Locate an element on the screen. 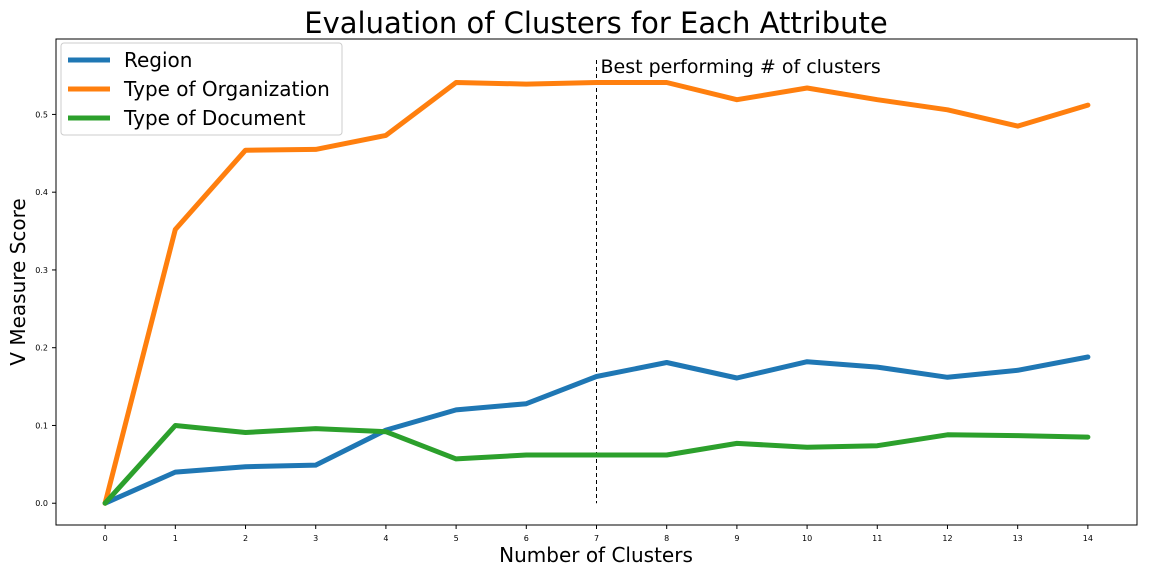 The width and height of the screenshot is (1152, 576). y-tick-label: 0.3 is located at coordinates (41, 270).